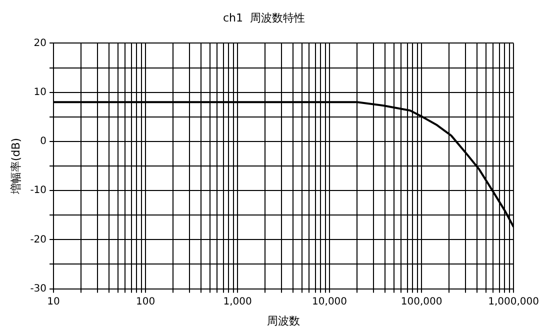 The height and width of the screenshot is (336, 542). I want to click on x-tick-label: 1,000, so click(237, 302).